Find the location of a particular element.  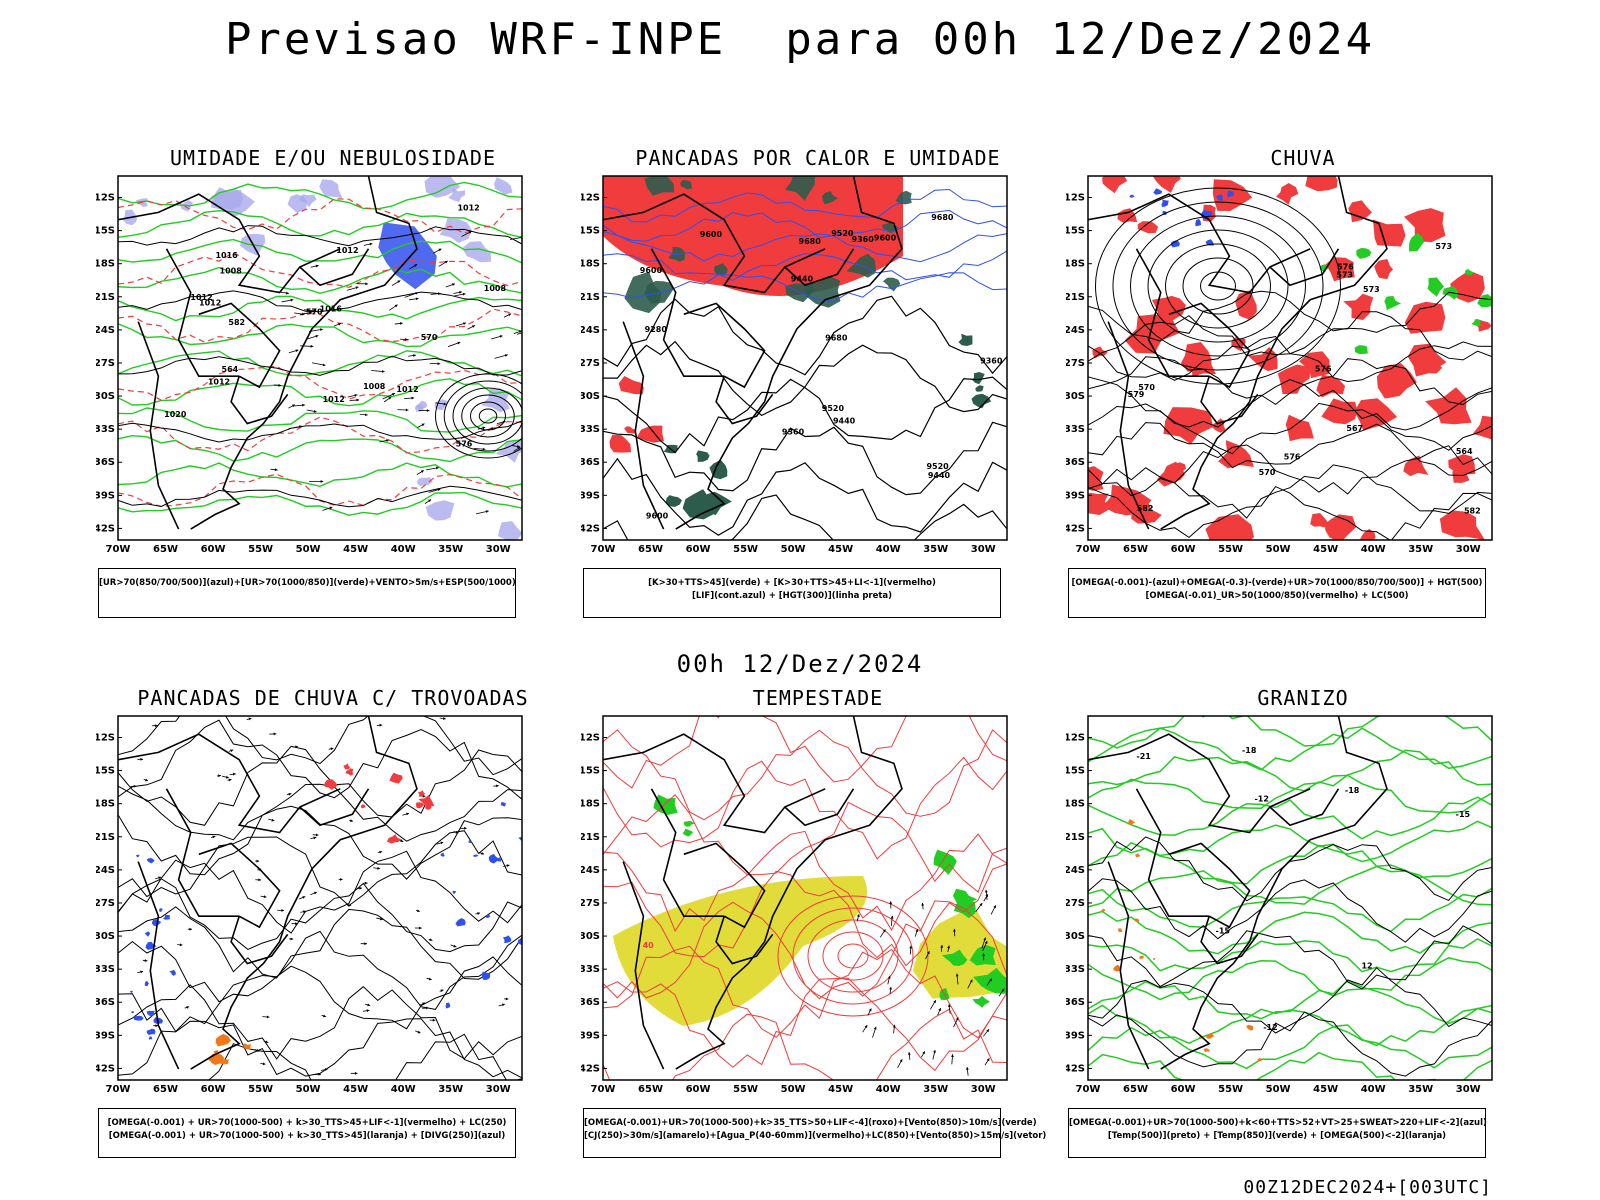

lon-tick-label: 40W is located at coordinates (403, 1089).